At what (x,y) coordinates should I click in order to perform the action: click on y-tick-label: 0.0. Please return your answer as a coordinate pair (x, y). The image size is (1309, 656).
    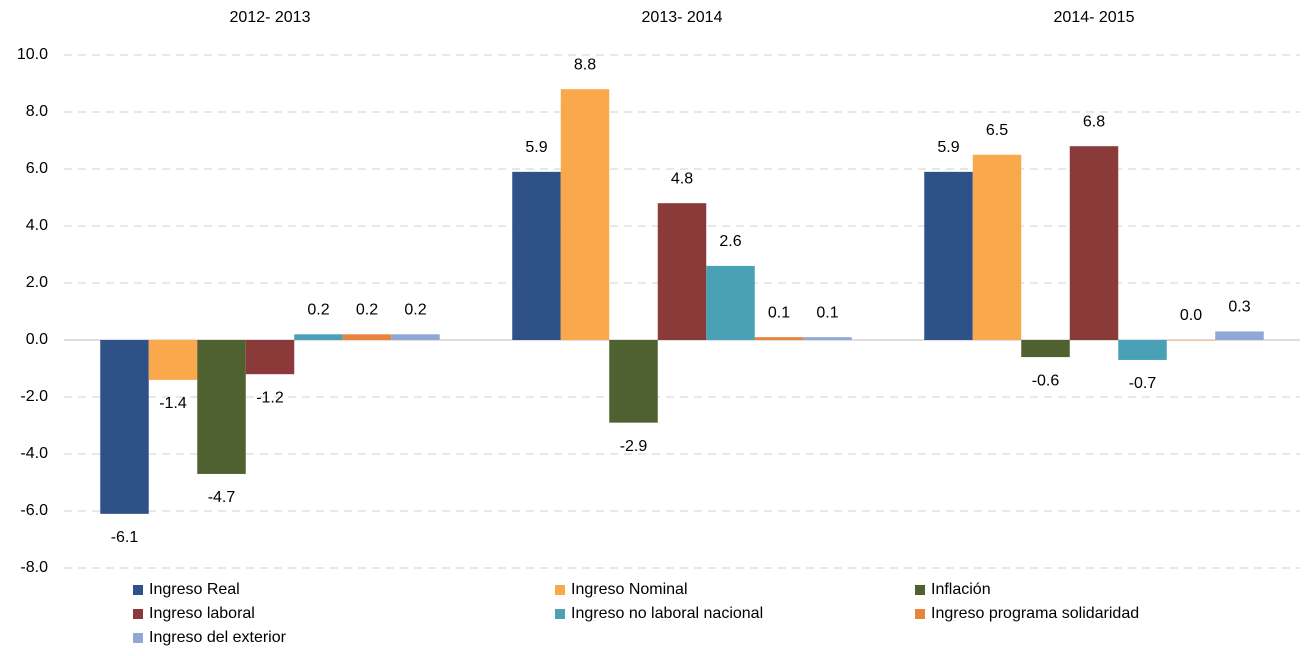
    Looking at the image, I should click on (37, 339).